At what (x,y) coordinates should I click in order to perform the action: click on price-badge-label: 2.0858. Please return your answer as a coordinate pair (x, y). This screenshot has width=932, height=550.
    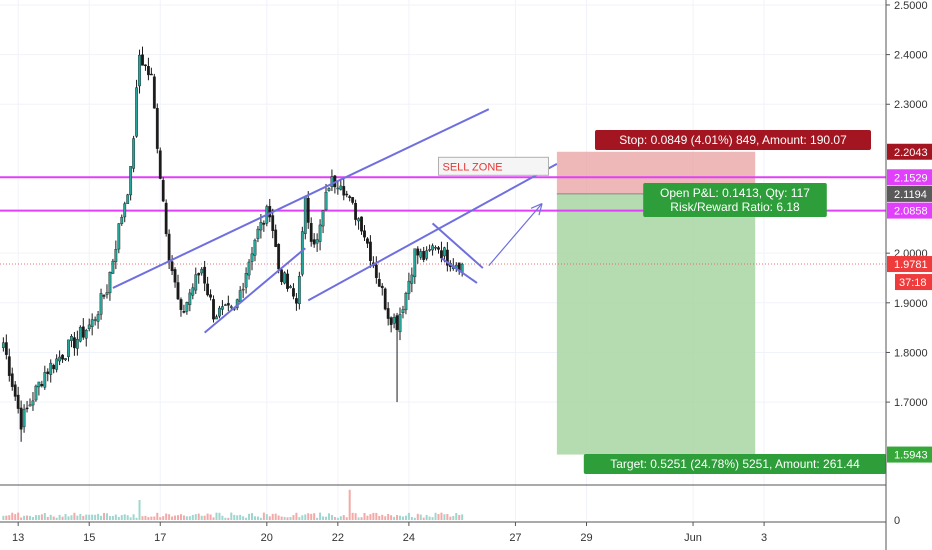
    Looking at the image, I should click on (911, 212).